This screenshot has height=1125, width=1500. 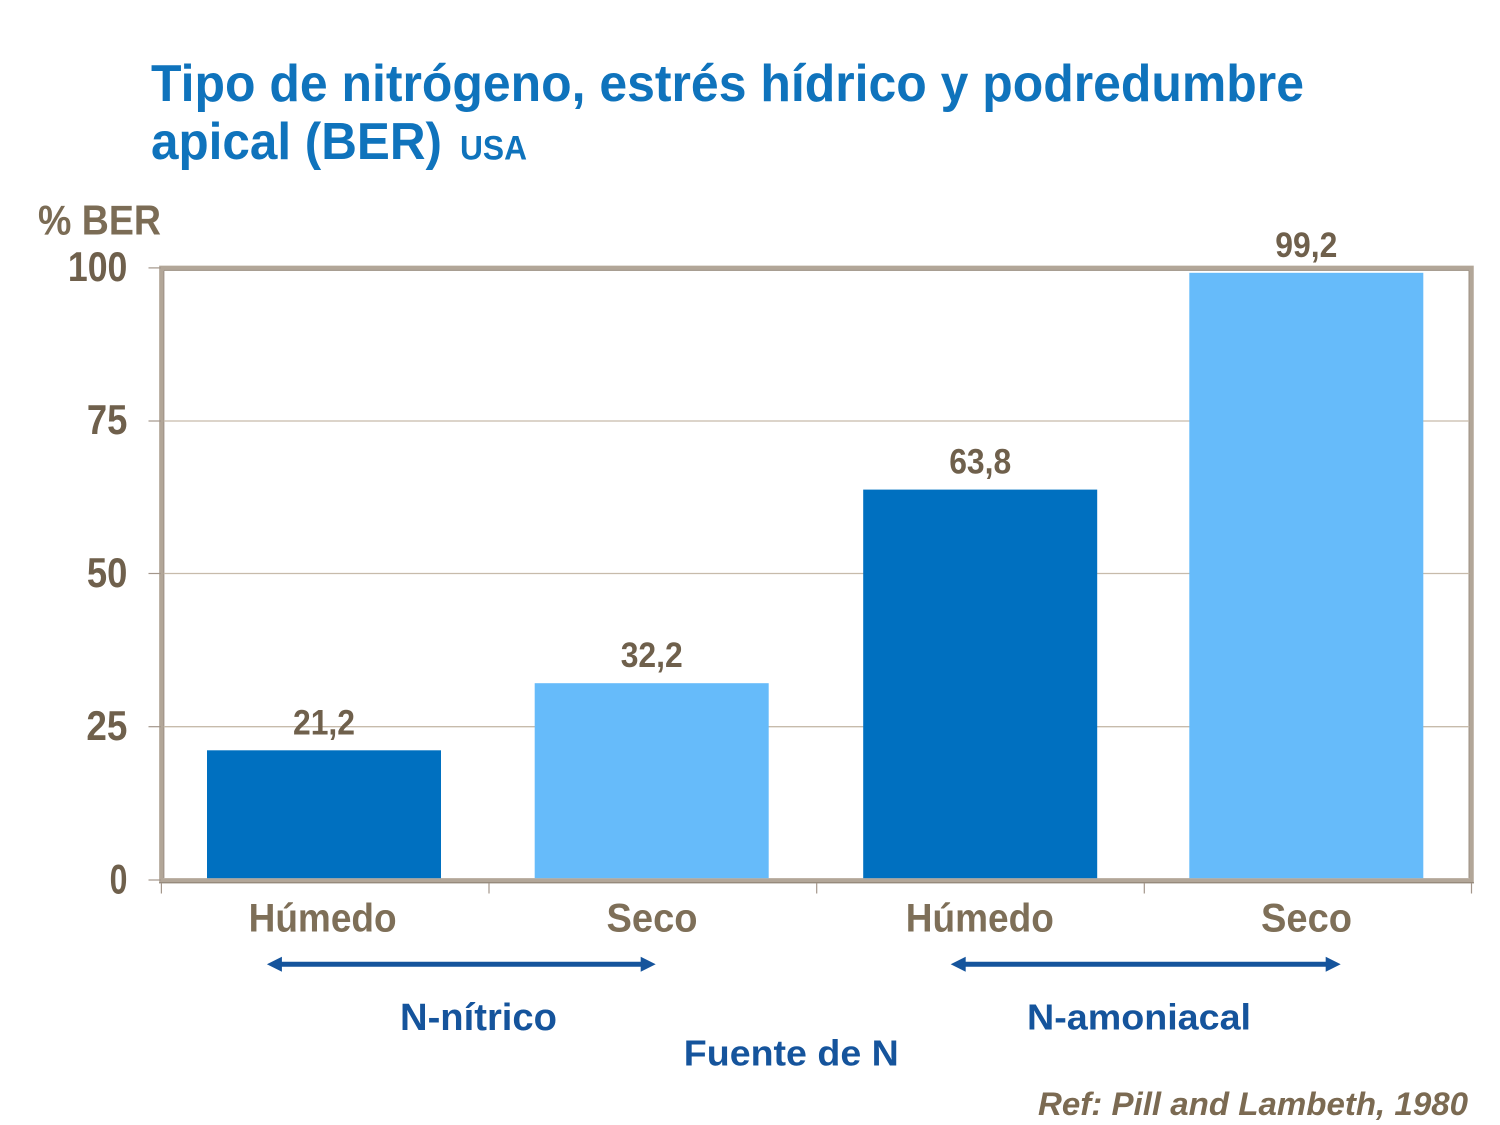 I want to click on svg-text: apical (BER), so click(x=296, y=142).